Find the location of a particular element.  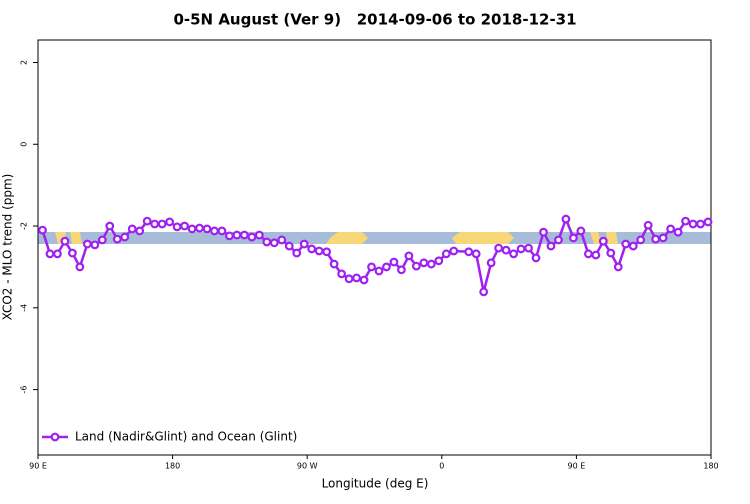

y-tick-label: 0 is located at coordinates (24, 144).